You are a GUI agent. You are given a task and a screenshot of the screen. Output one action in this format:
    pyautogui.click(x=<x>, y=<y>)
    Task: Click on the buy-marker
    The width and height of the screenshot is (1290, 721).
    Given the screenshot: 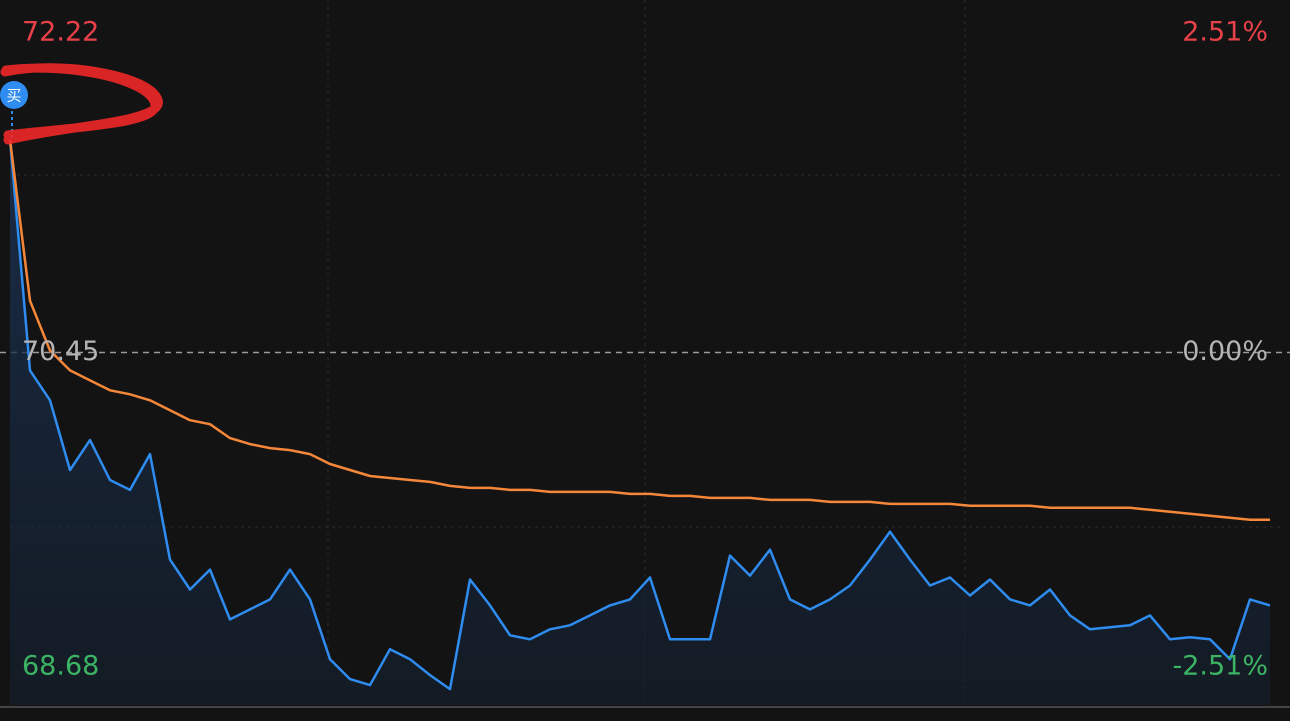 What is the action you would take?
    pyautogui.click(x=14, y=95)
    